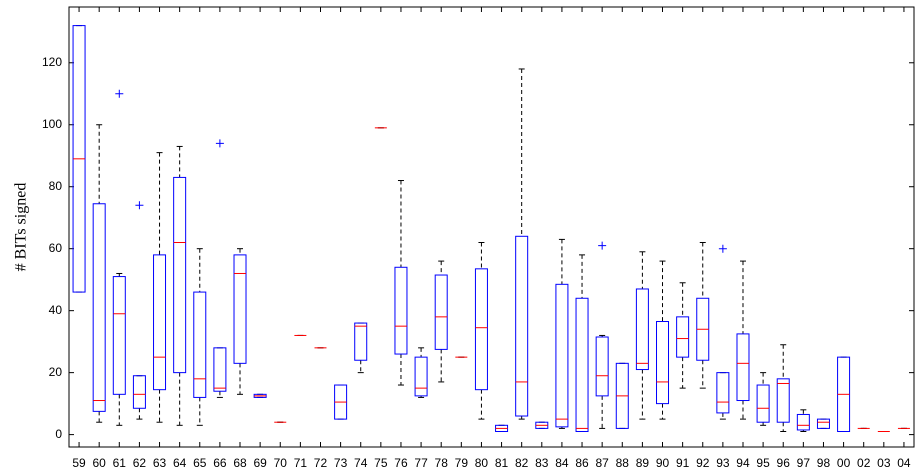 The width and height of the screenshot is (922, 475). I want to click on x-tick-label: 77, so click(421, 463).